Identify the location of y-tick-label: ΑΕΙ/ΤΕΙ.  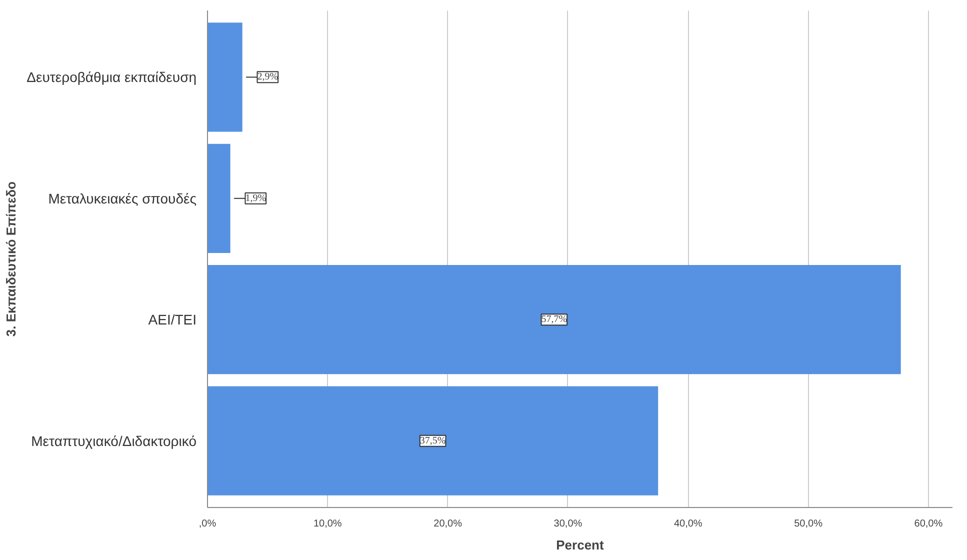
(172, 320).